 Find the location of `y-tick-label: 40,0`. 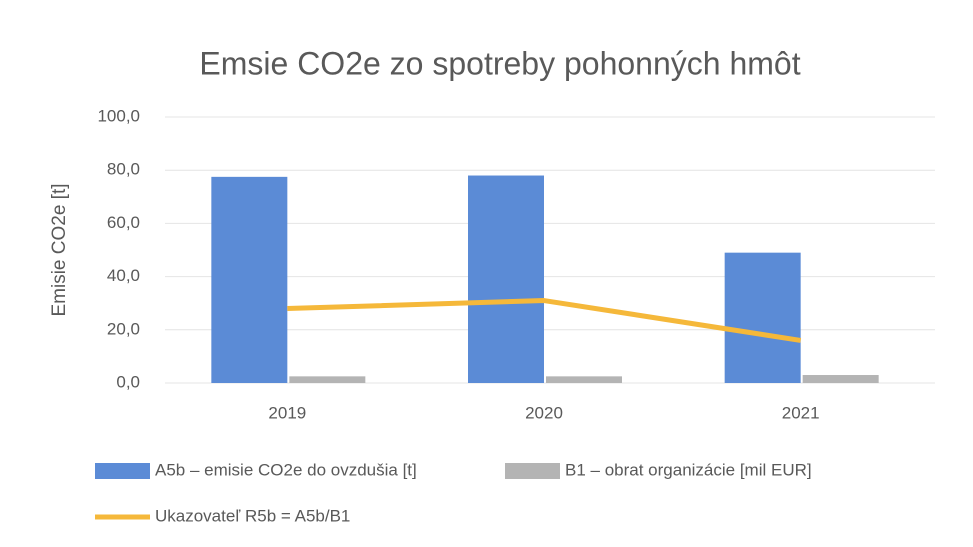

y-tick-label: 40,0 is located at coordinates (123, 275).